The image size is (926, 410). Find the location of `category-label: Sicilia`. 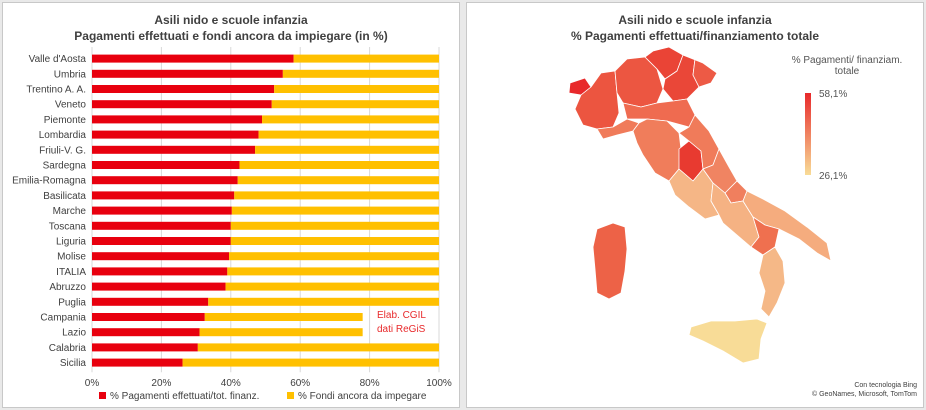

category-label: Sicilia is located at coordinates (73, 363).